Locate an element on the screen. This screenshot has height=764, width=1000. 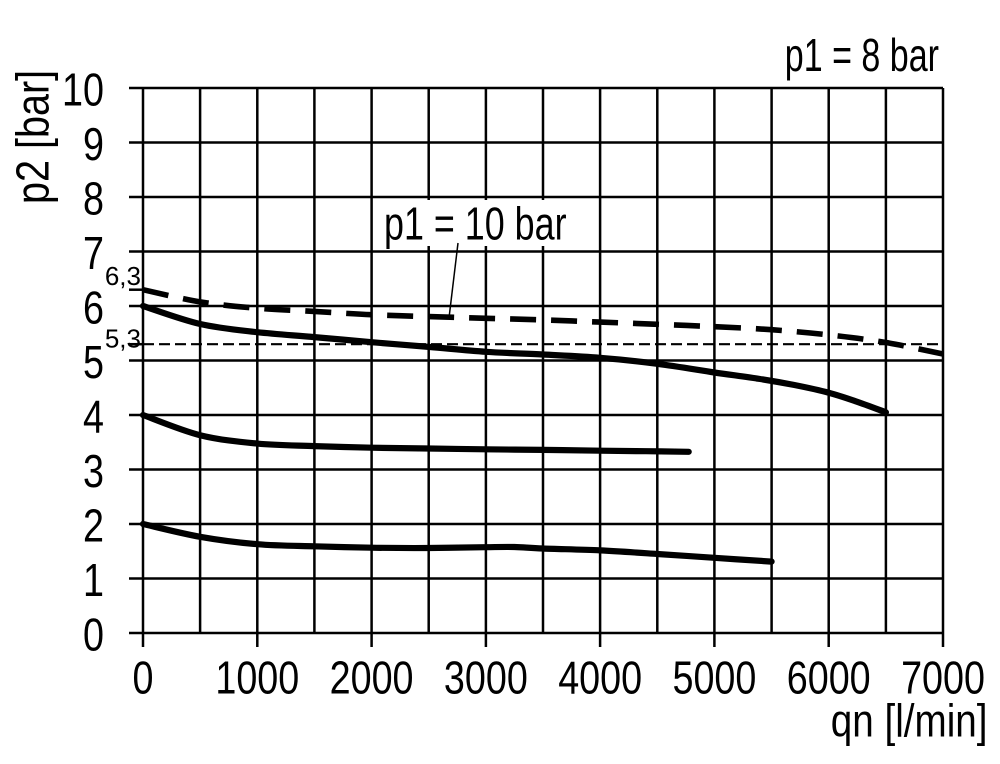
svg-text: 6000 is located at coordinates (829, 677).